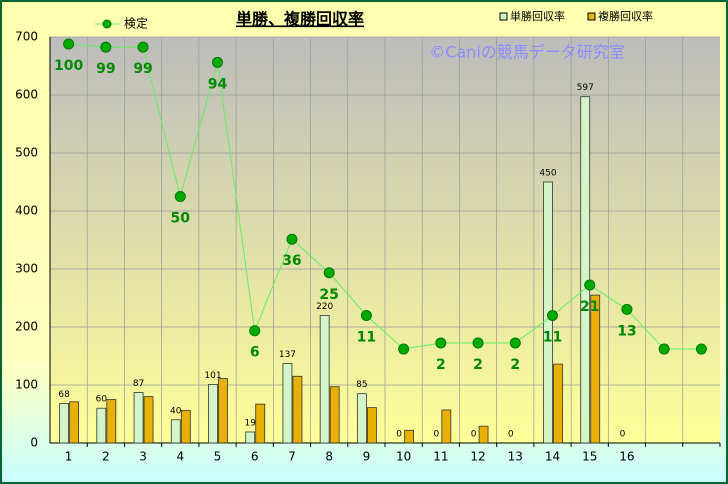  What do you see at coordinates (106, 457) in the screenshot?
I see `x-tick-label: 2` at bounding box center [106, 457].